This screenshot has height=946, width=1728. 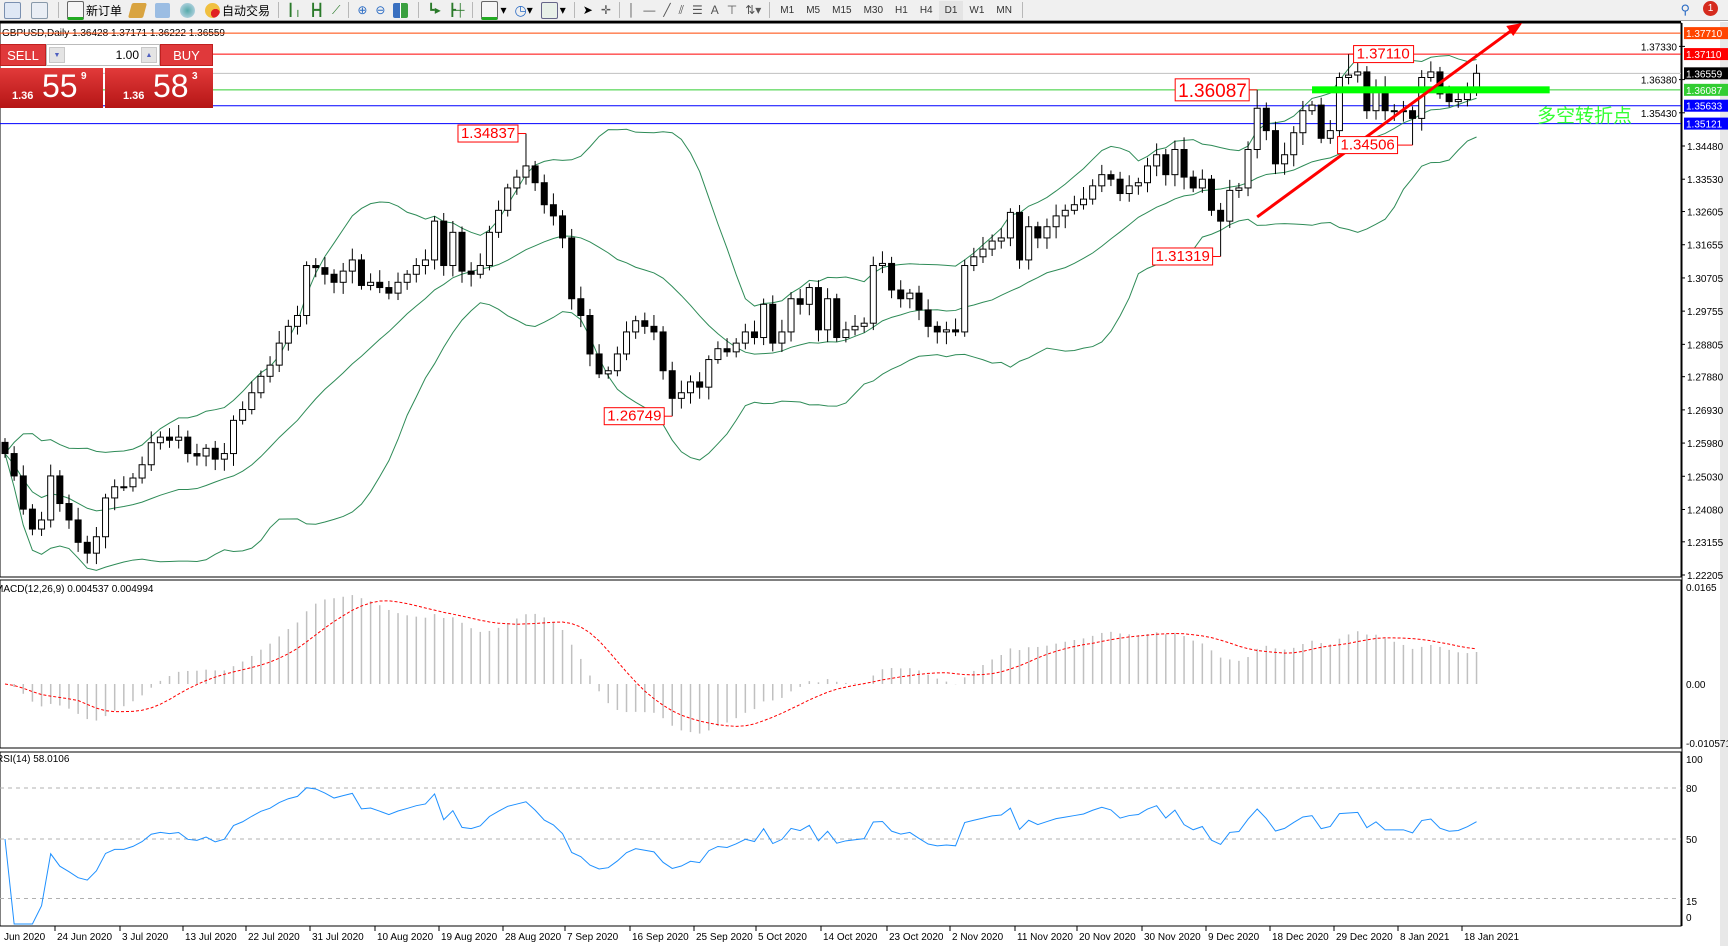 What do you see at coordinates (901, 10) in the screenshot?
I see `timeframe-h1: H1` at bounding box center [901, 10].